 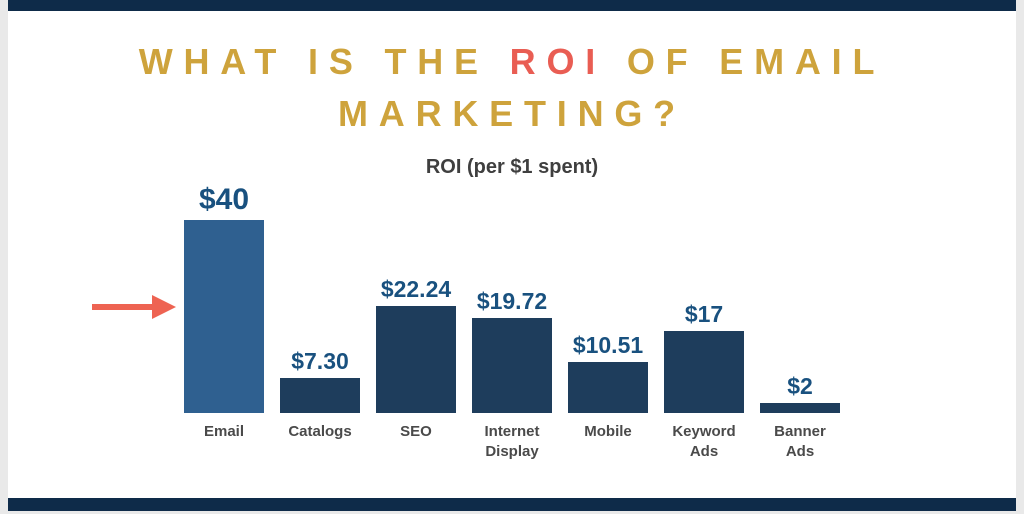 What do you see at coordinates (320, 432) in the screenshot?
I see `category-label-catalogs: Catalogs` at bounding box center [320, 432].